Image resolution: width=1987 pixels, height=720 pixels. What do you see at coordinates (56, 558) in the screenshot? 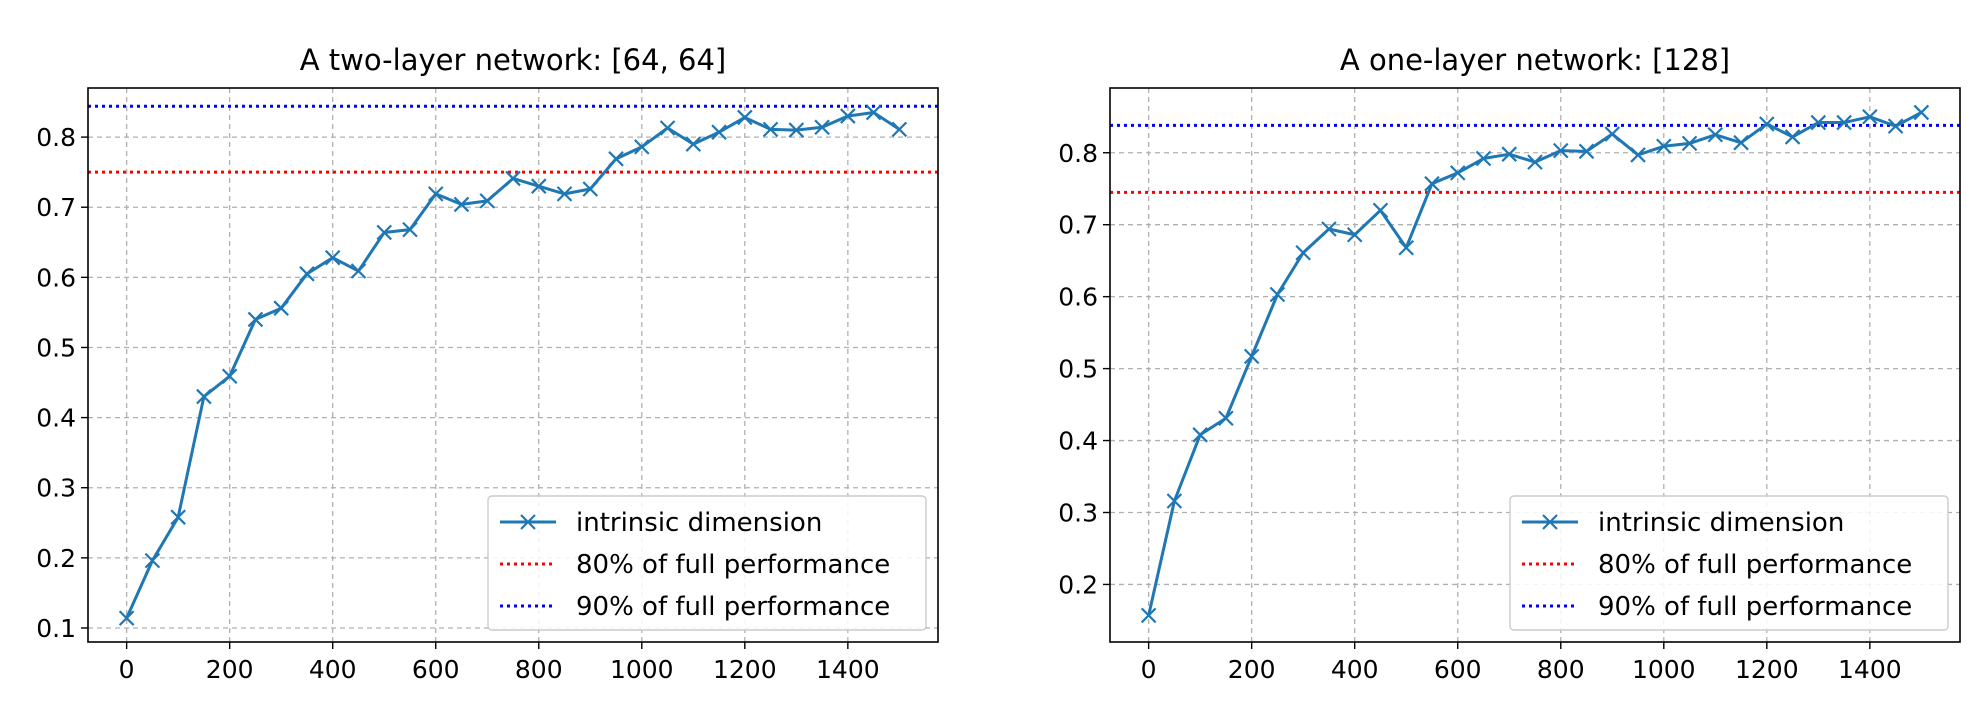
I see `y-tick-label: 0.2` at bounding box center [56, 558].